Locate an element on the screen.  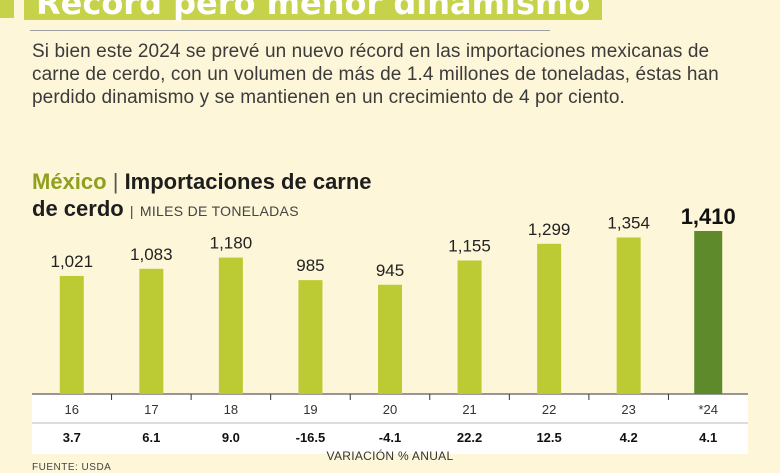
value-label: 985 is located at coordinates (310, 265).